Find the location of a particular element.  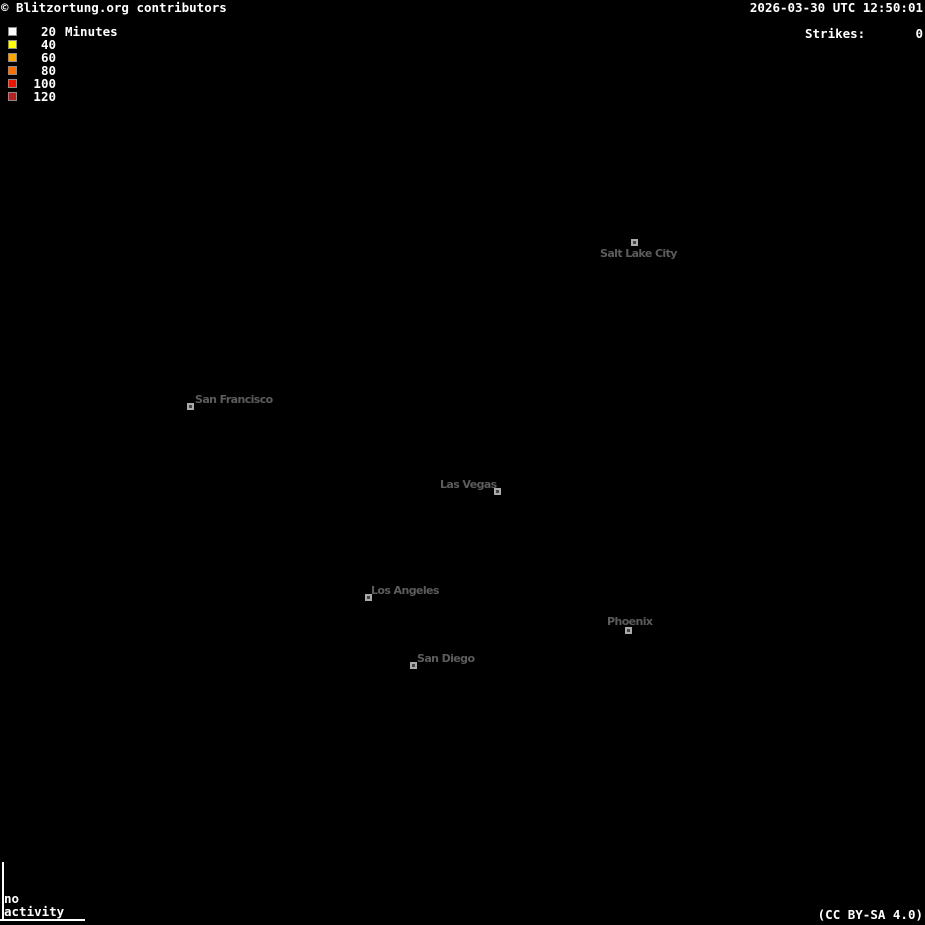

legend: 20 Minutes 40 60 80 100 120 is located at coordinates (63, 64).